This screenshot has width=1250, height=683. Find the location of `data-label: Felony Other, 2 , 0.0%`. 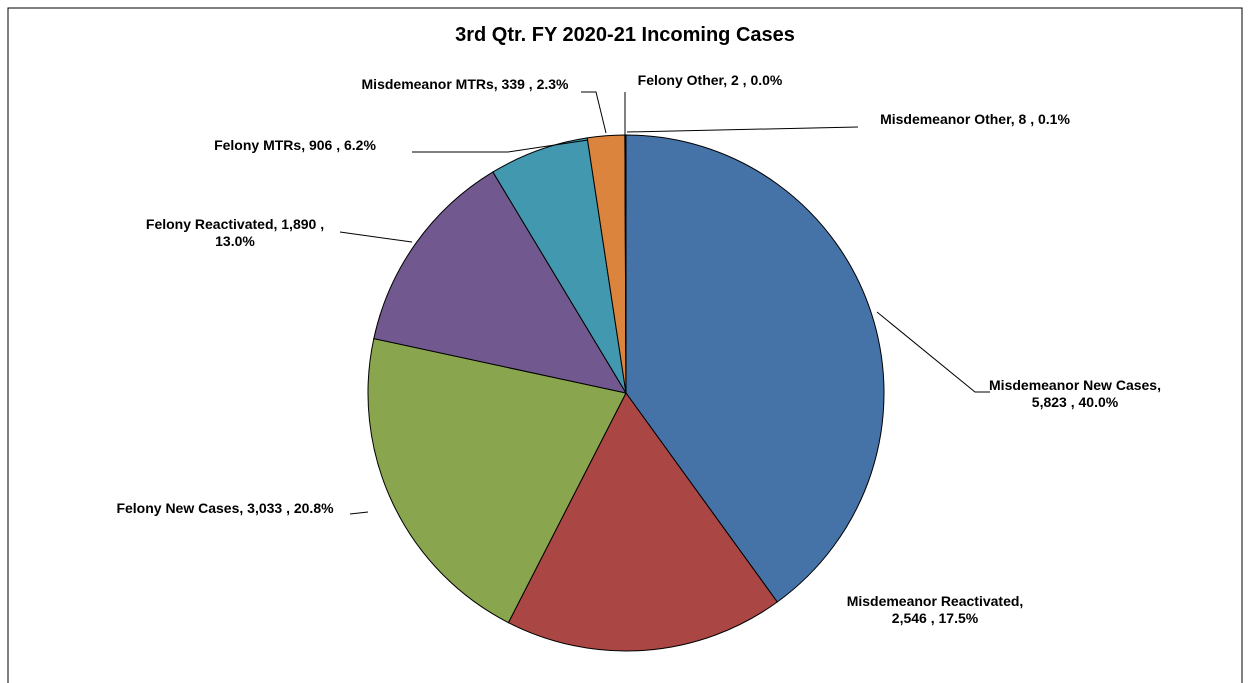

data-label: Felony Other, 2 , 0.0% is located at coordinates (710, 80).